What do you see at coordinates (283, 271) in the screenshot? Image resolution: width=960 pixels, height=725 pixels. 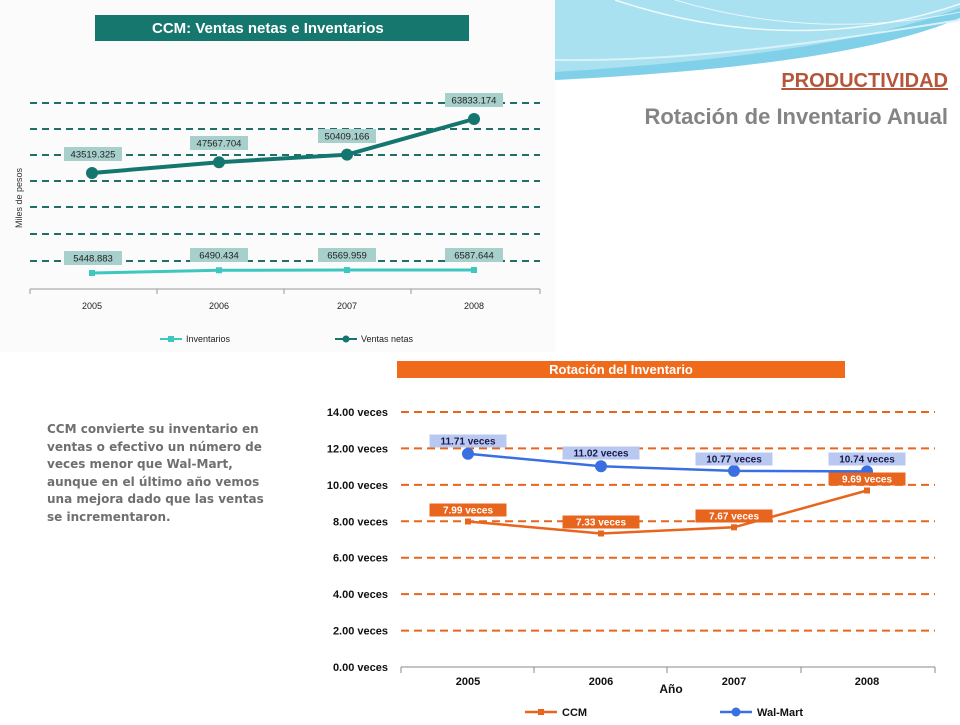 I see `series-line-inventarios` at bounding box center [283, 271].